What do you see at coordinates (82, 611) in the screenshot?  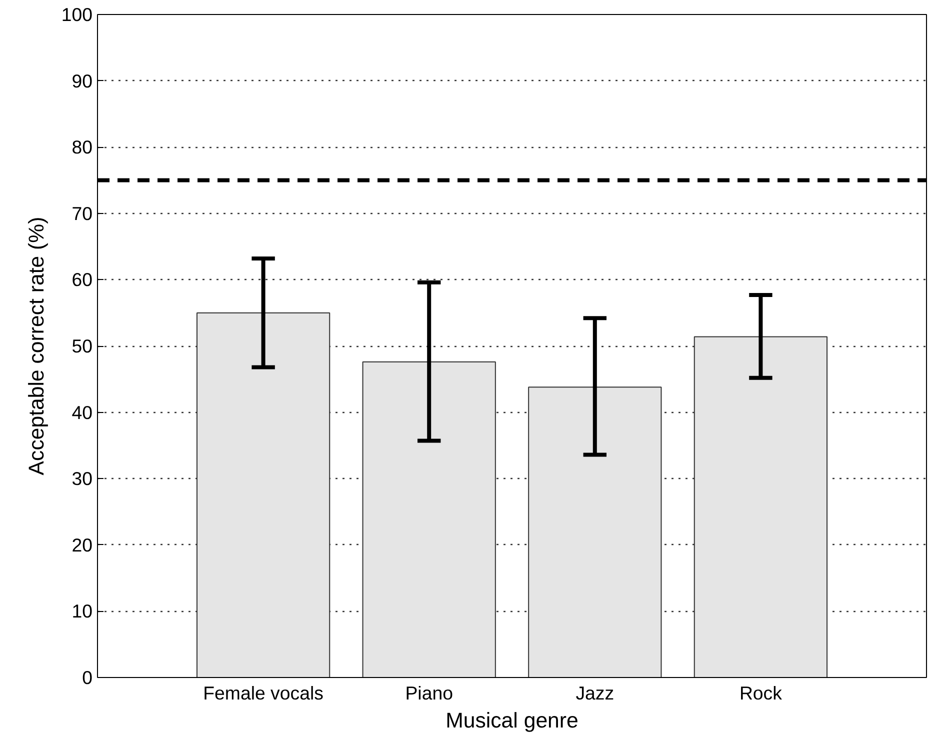 I see `y-tick-label: 10` at bounding box center [82, 611].